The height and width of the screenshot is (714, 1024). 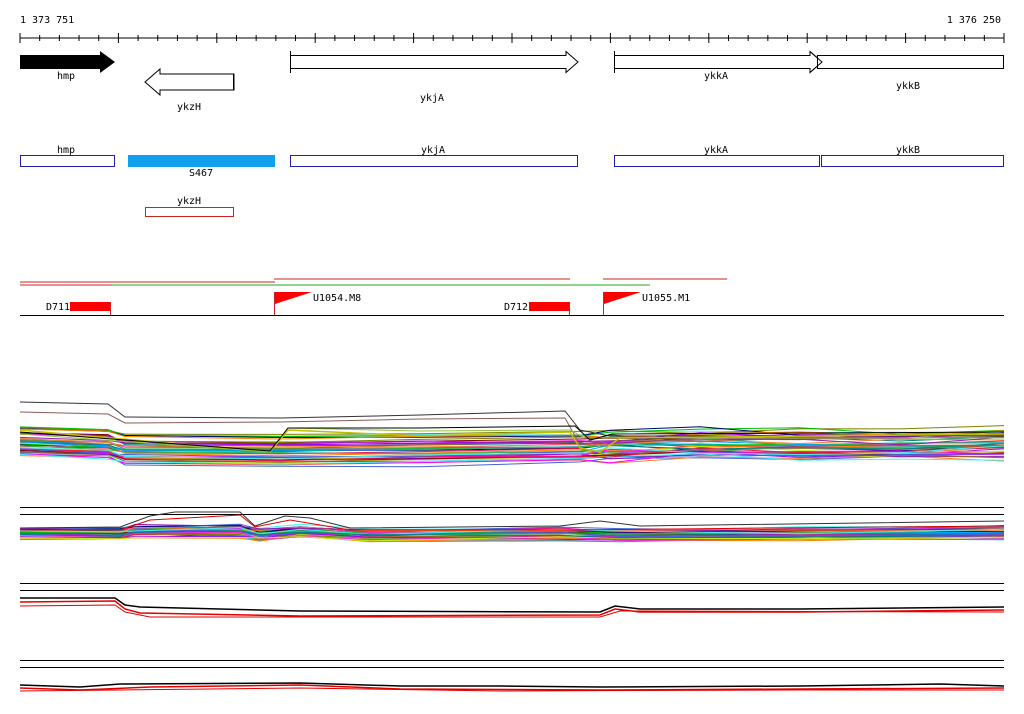 What do you see at coordinates (622, 298) in the screenshot?
I see `marker-flag-u1055` at bounding box center [622, 298].